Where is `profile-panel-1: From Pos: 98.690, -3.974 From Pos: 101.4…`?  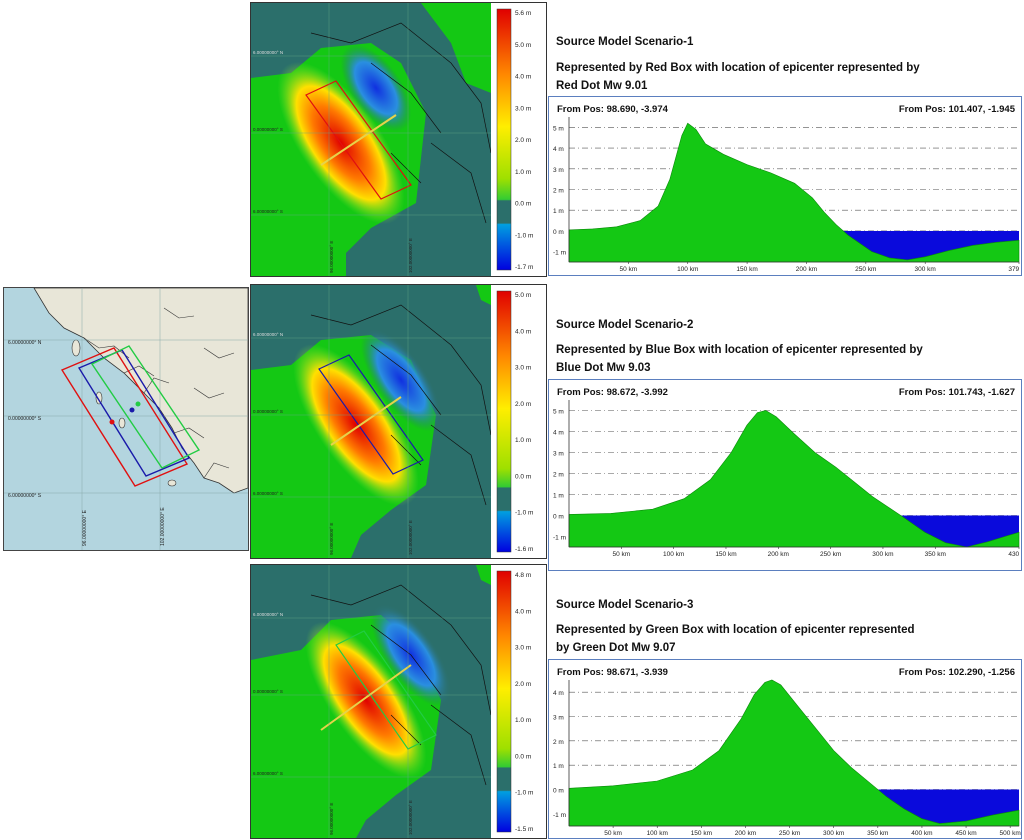 profile-panel-1: From Pos: 98.690, -3.974 From Pos: 101.4… is located at coordinates (785, 186).